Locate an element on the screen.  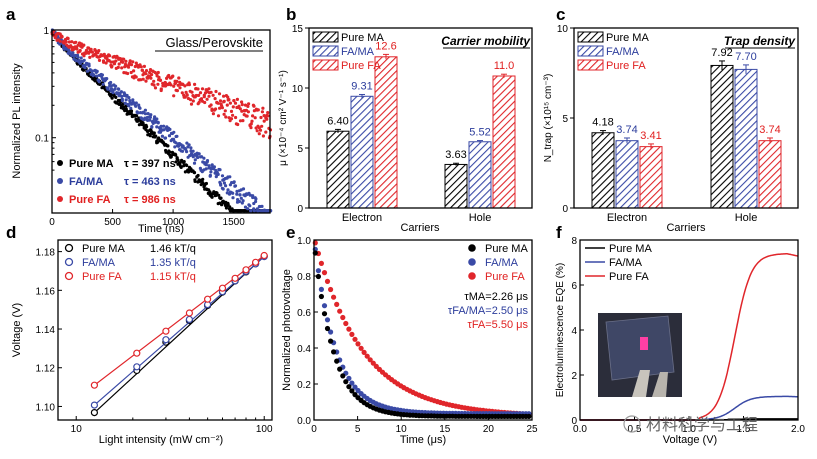
y-tick-label: 15 is located at coordinates (298, 29).